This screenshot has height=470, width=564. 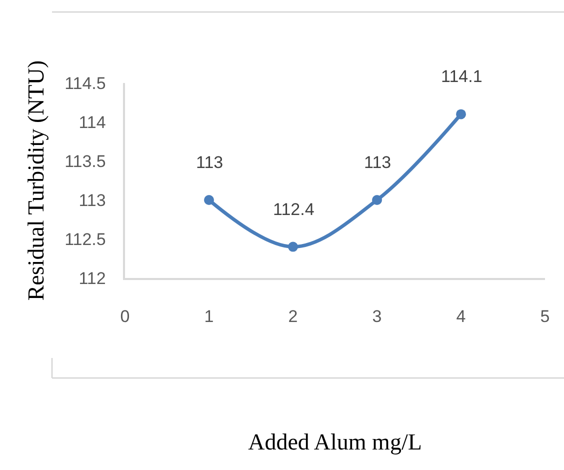 What do you see at coordinates (461, 76) in the screenshot?
I see `data-label: 114.1` at bounding box center [461, 76].